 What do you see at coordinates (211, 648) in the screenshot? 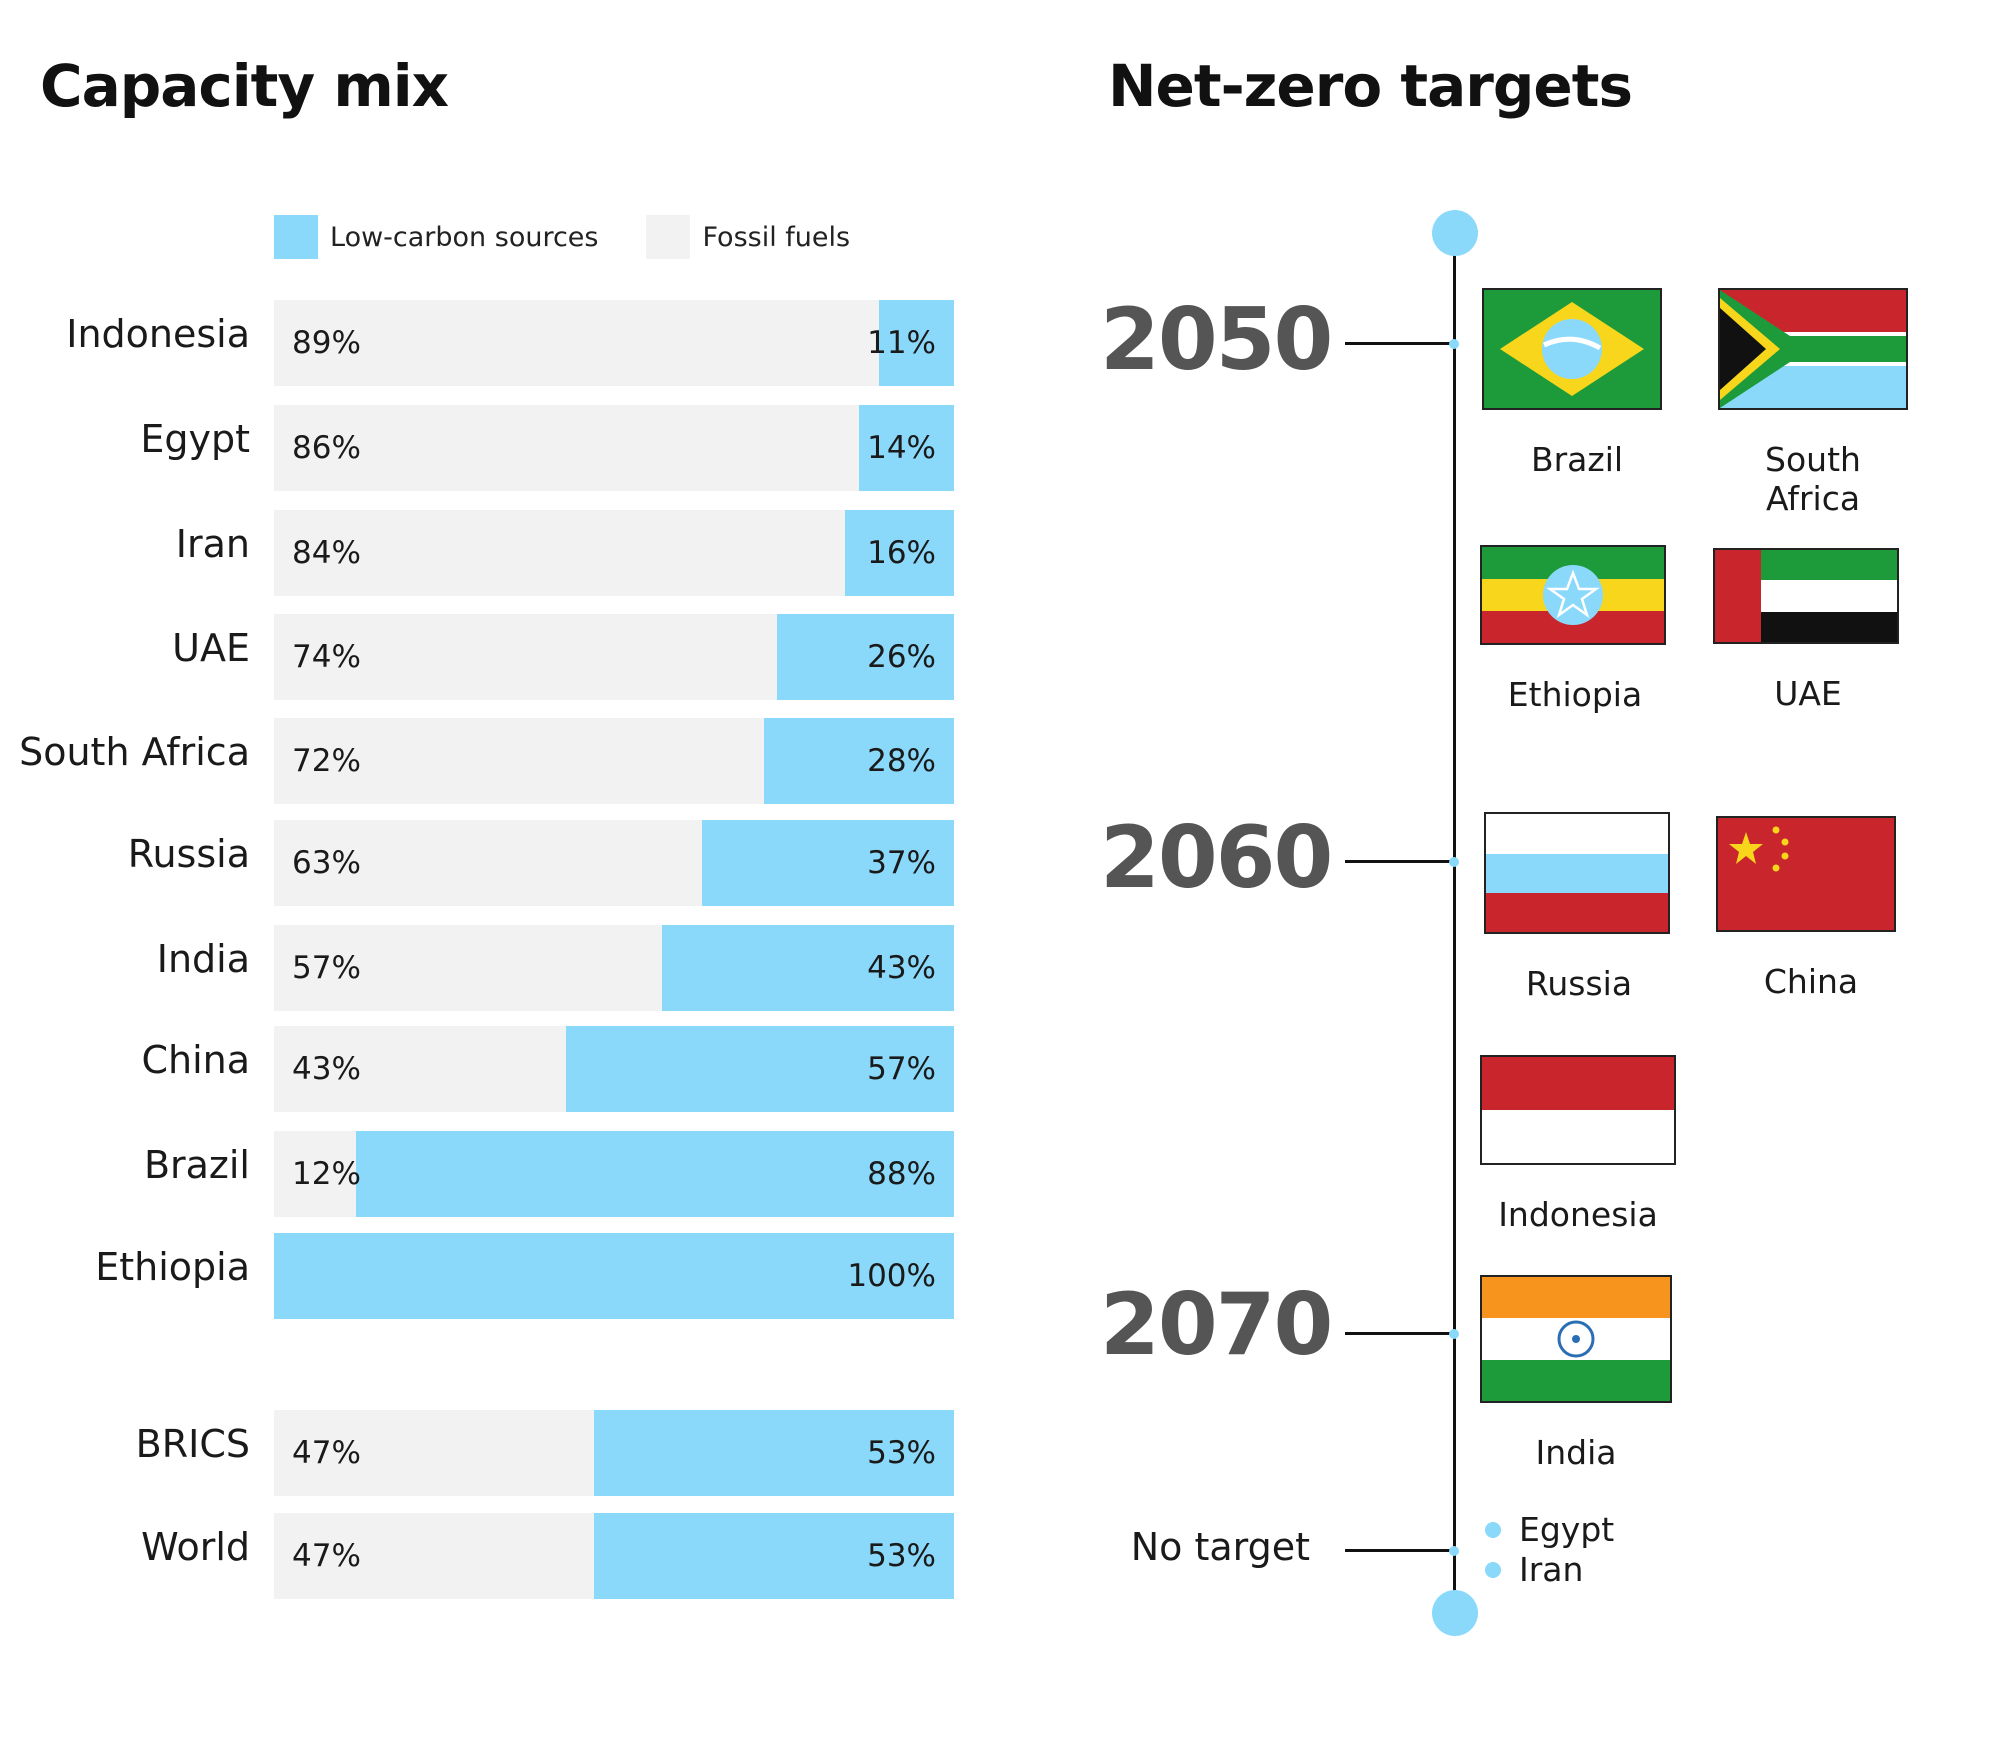
I see `row-label-uae: UAE` at bounding box center [211, 648].